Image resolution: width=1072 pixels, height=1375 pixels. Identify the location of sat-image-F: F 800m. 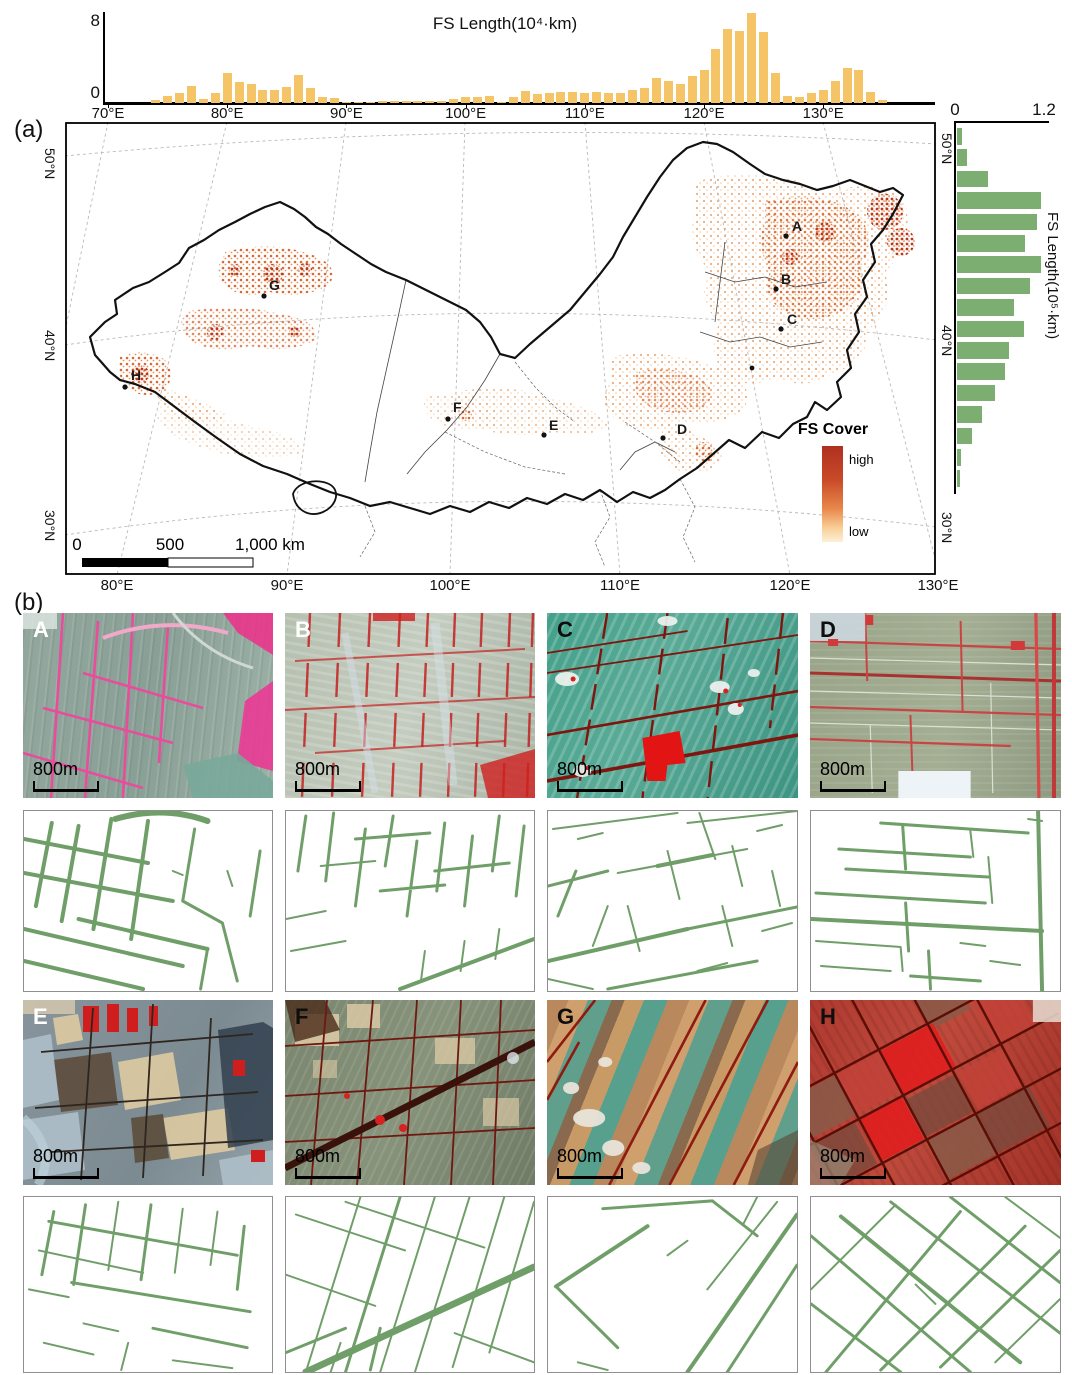
(410, 1092).